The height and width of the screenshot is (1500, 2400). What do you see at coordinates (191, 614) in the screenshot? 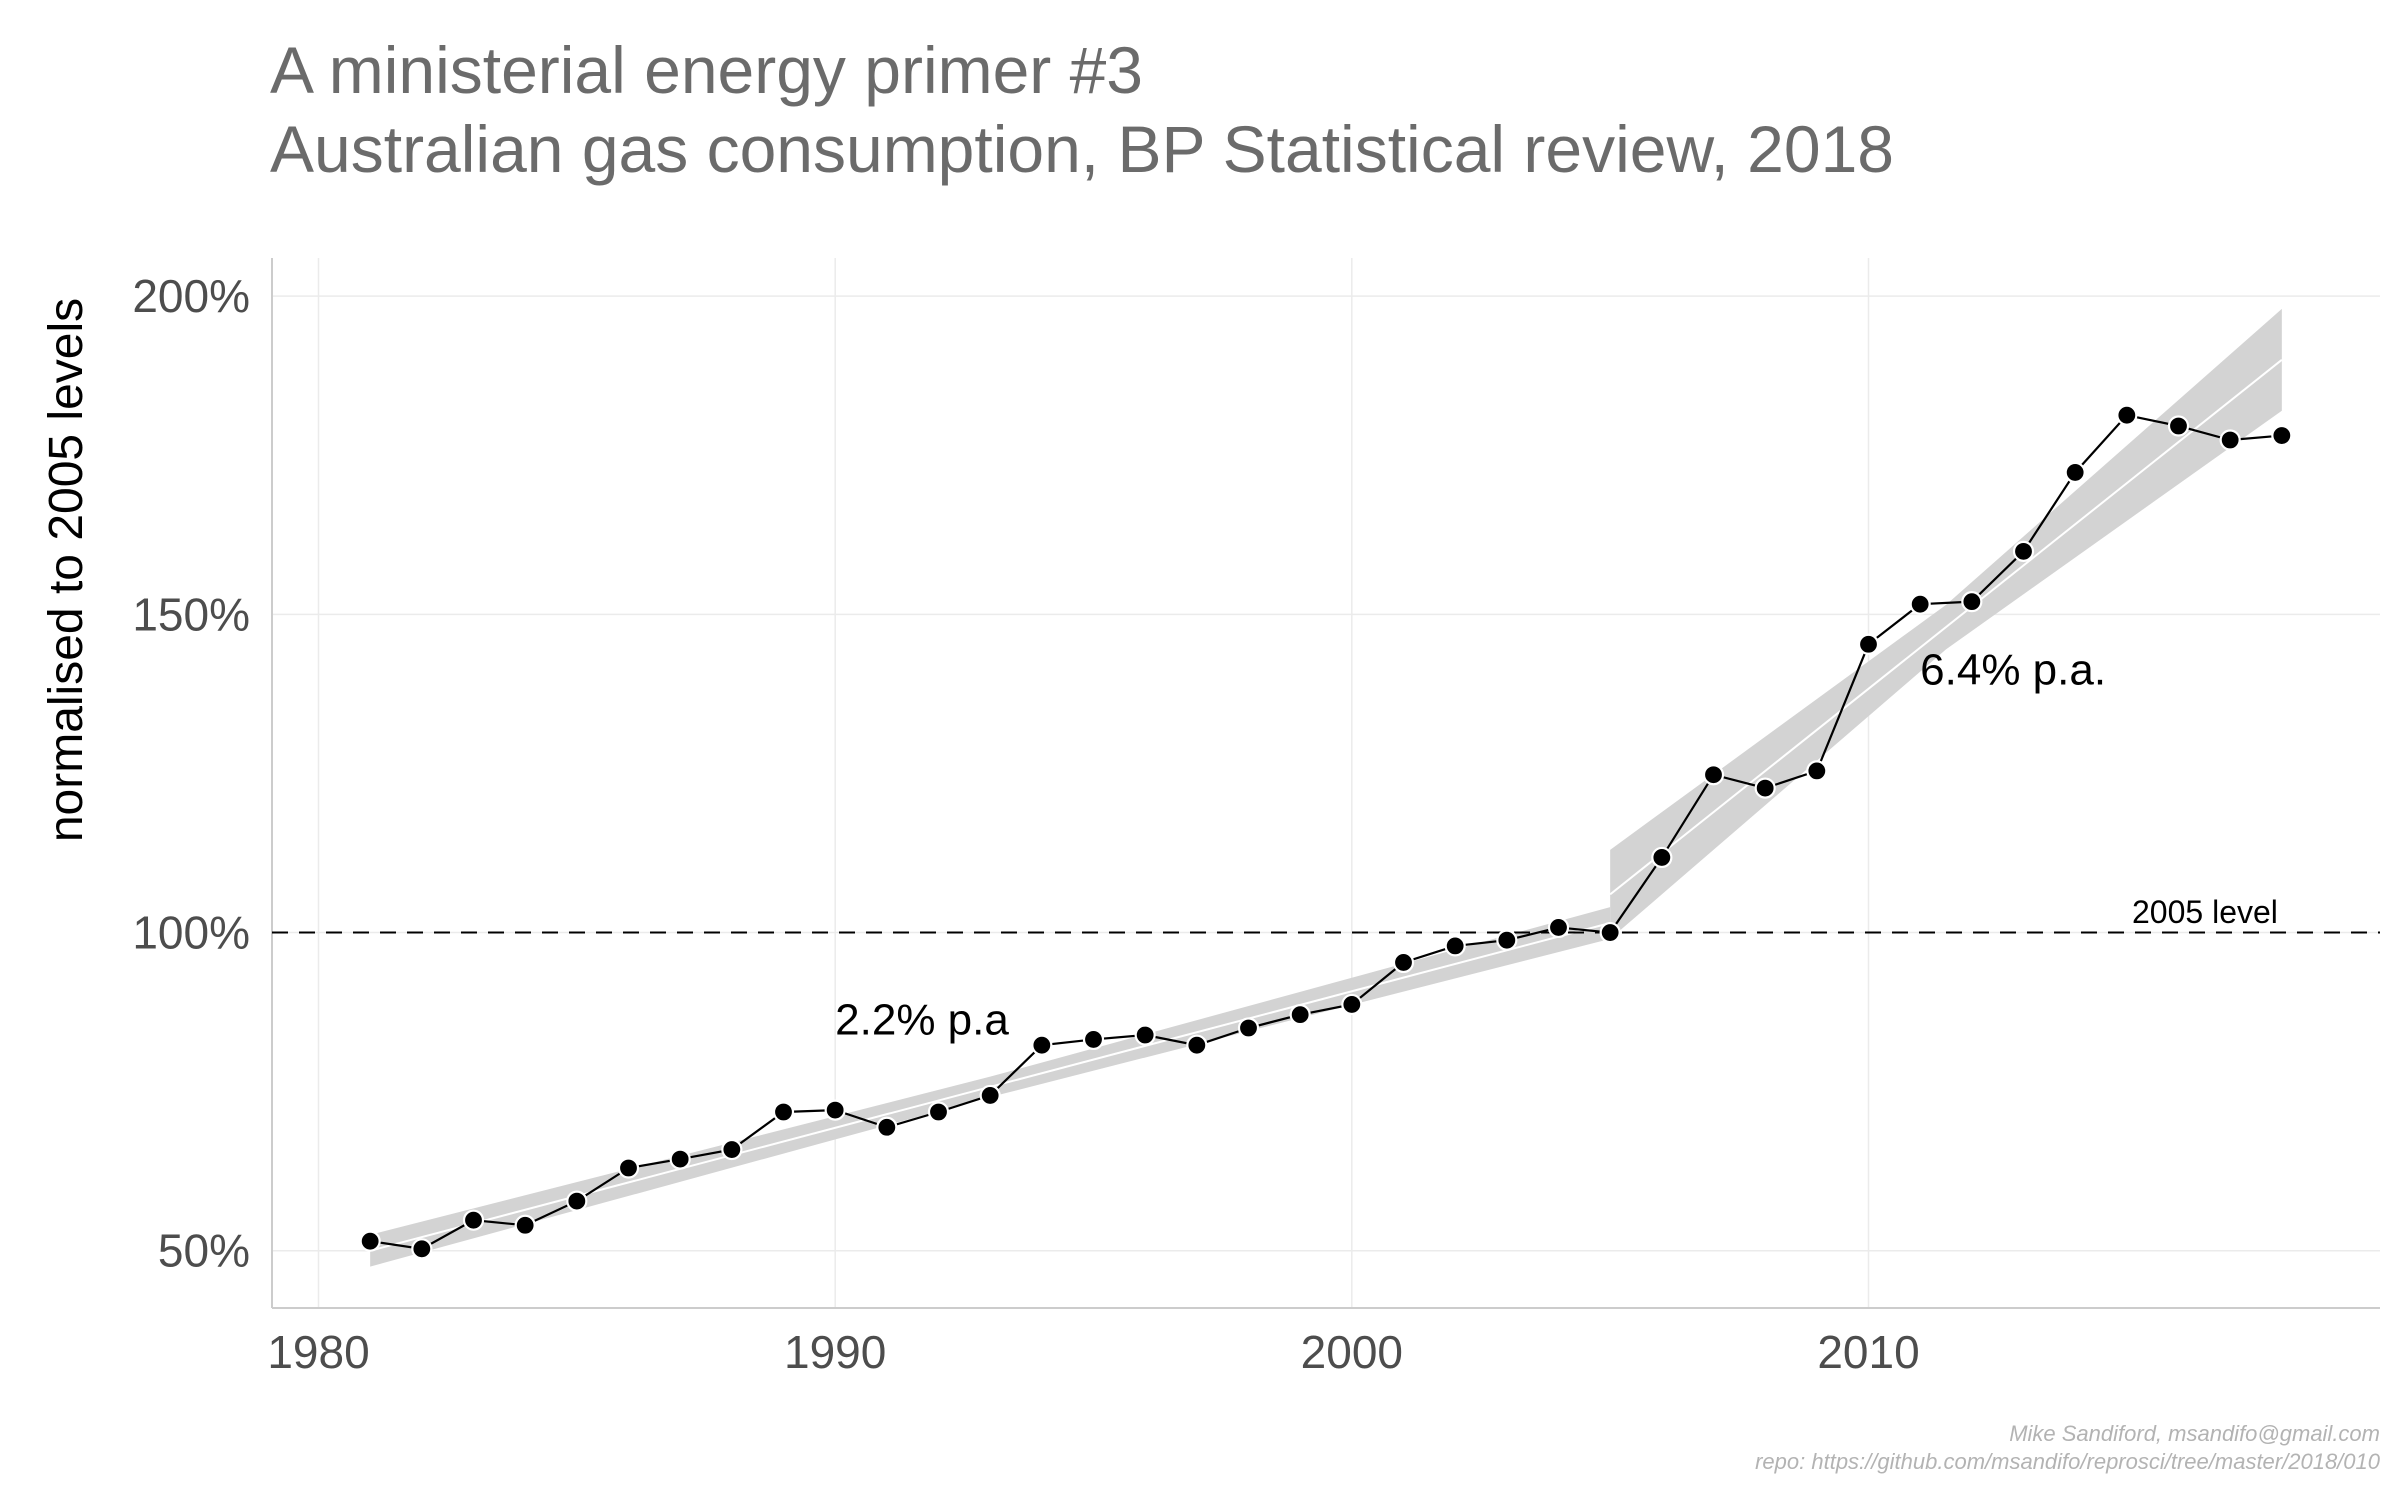
I see `y-tick-label: 150%` at bounding box center [191, 614].